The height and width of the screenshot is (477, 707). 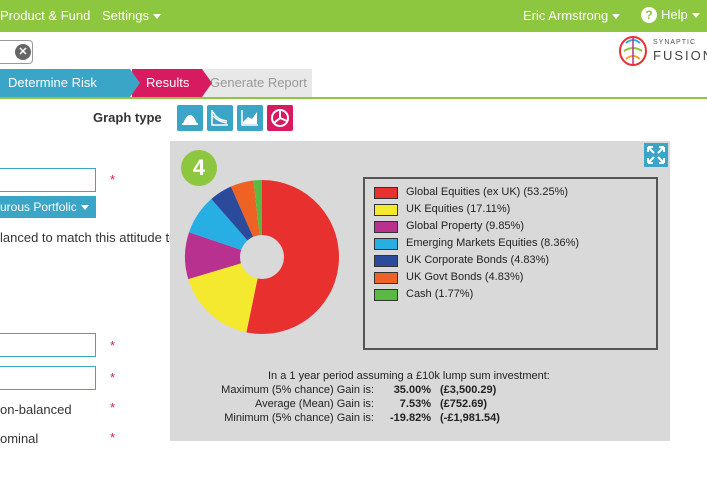 I want to click on non-balanced-label: on-balanced, so click(x=36, y=409).